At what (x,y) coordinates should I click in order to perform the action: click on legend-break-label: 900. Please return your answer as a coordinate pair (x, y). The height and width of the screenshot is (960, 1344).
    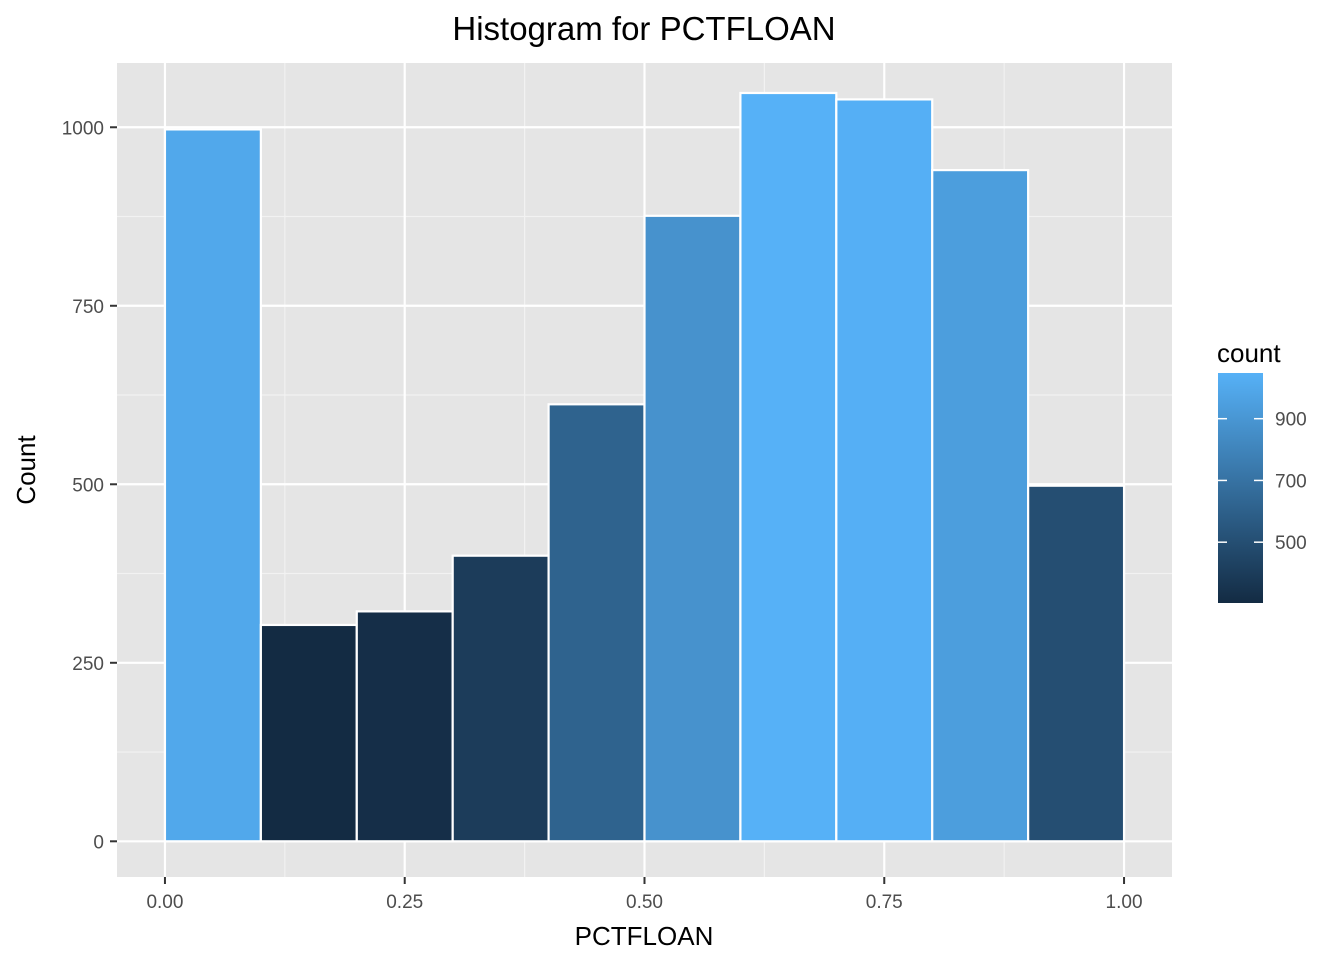
    Looking at the image, I should click on (1291, 420).